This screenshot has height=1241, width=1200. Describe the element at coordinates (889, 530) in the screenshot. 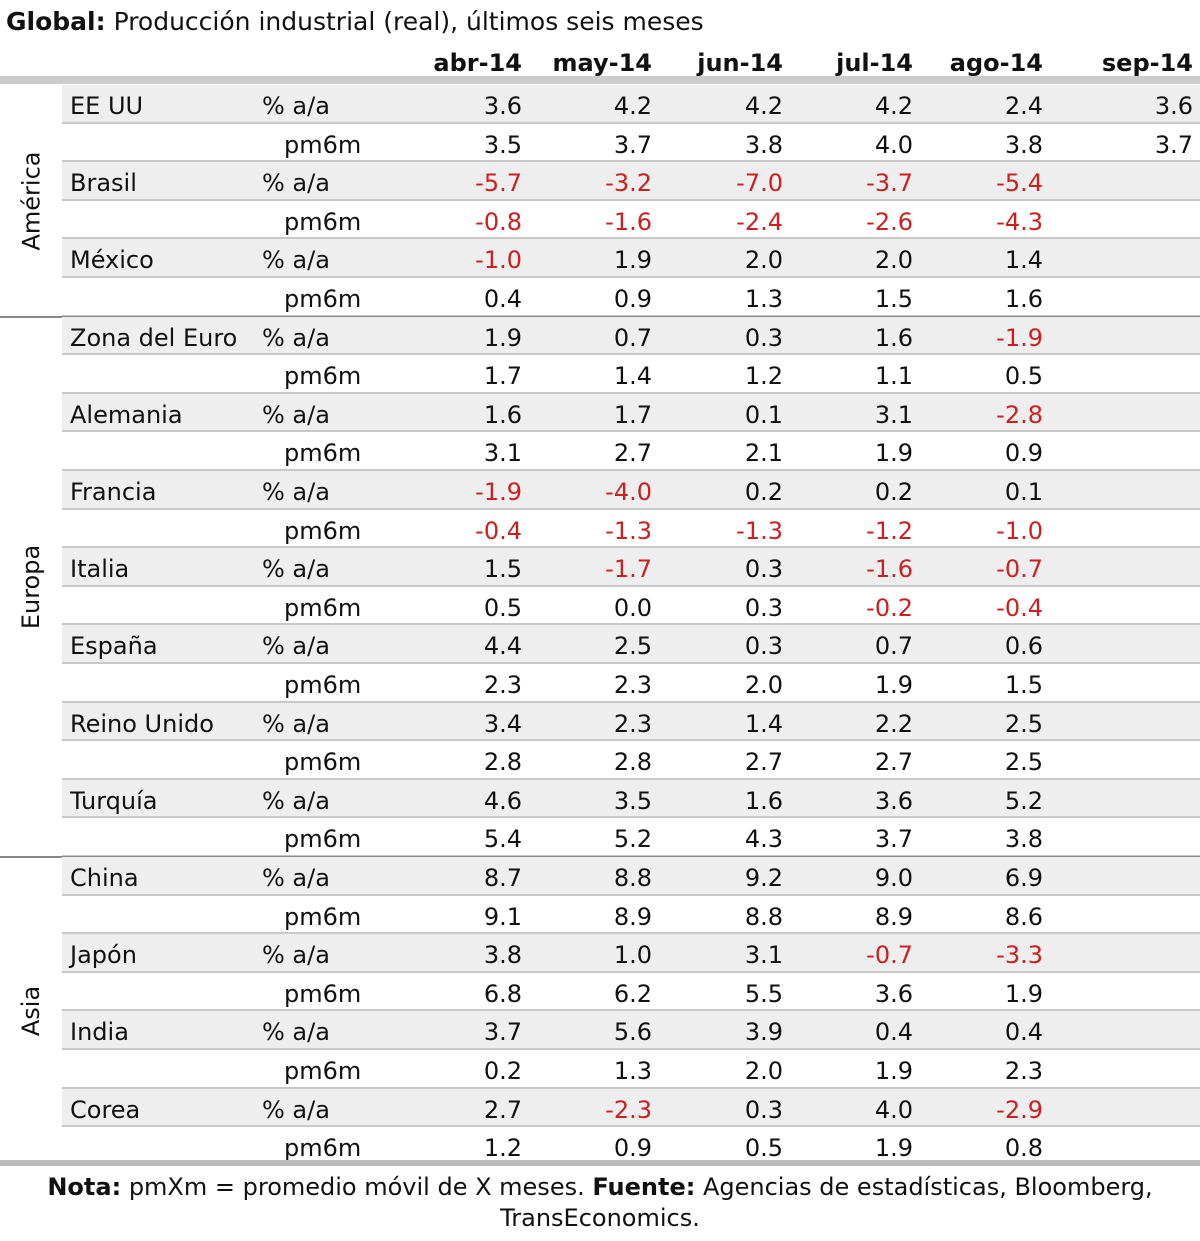

I see `value-cell: -1.2` at that location.